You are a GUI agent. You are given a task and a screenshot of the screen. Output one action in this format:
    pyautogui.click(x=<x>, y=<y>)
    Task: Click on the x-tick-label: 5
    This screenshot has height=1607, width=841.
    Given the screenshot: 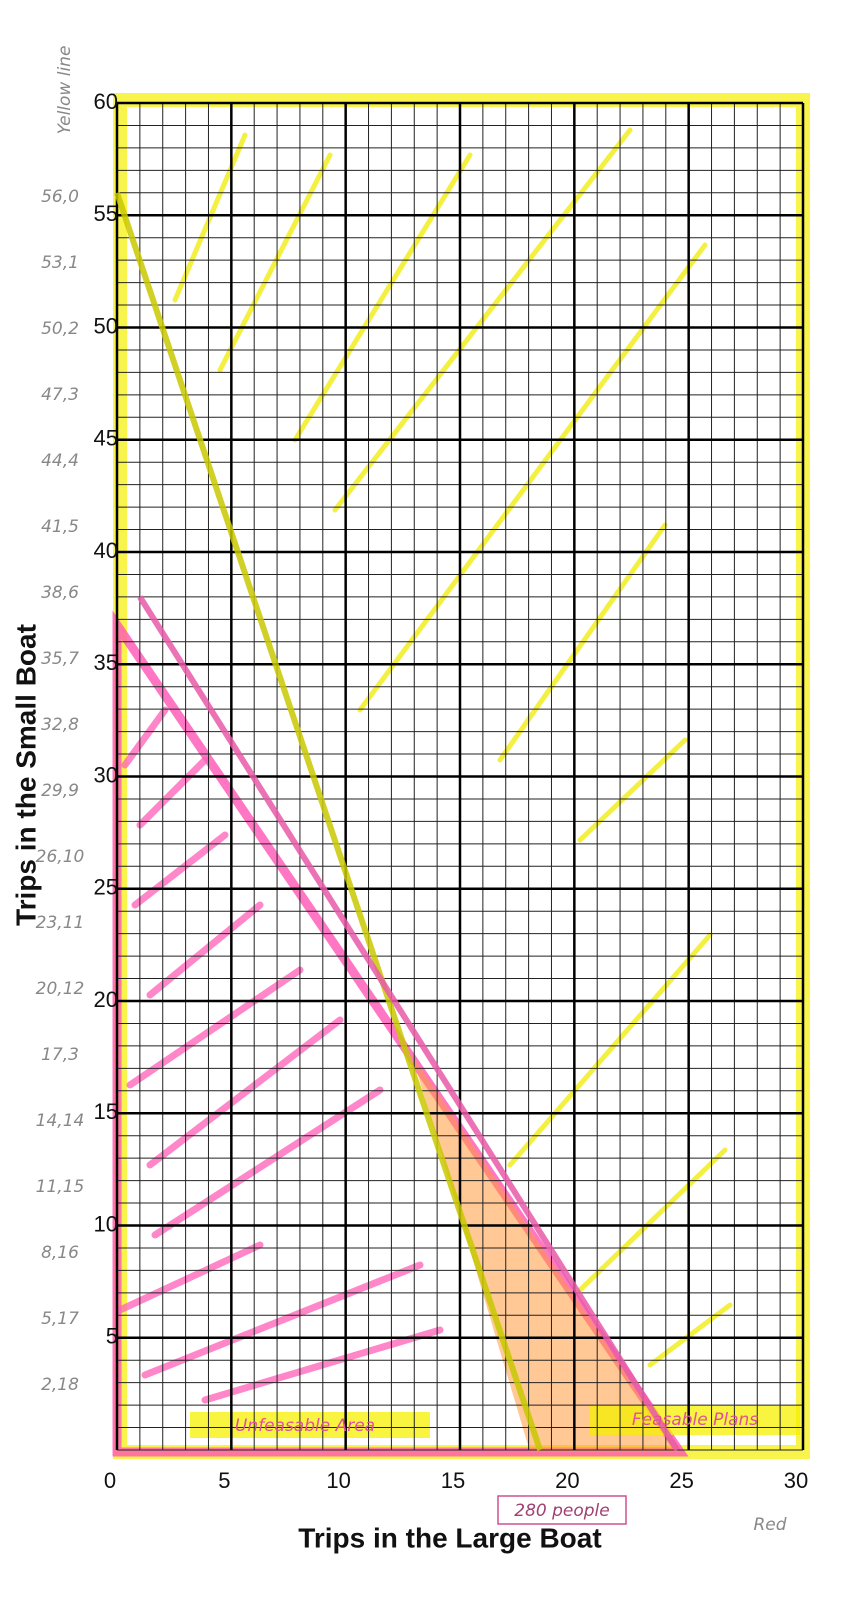 What is the action you would take?
    pyautogui.click(x=224, y=1480)
    